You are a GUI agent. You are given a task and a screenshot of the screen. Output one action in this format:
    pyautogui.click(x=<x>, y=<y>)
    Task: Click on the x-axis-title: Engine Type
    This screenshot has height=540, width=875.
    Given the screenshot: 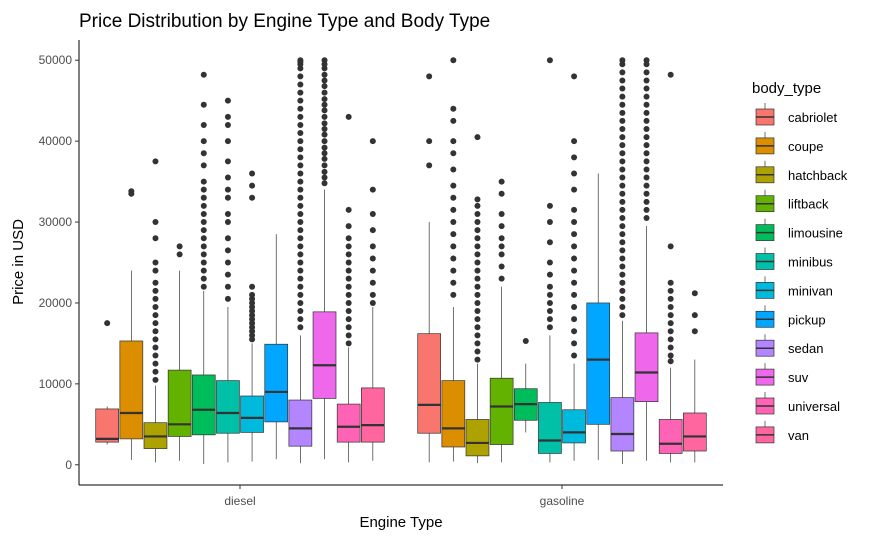 What is the action you would take?
    pyautogui.click(x=400, y=522)
    